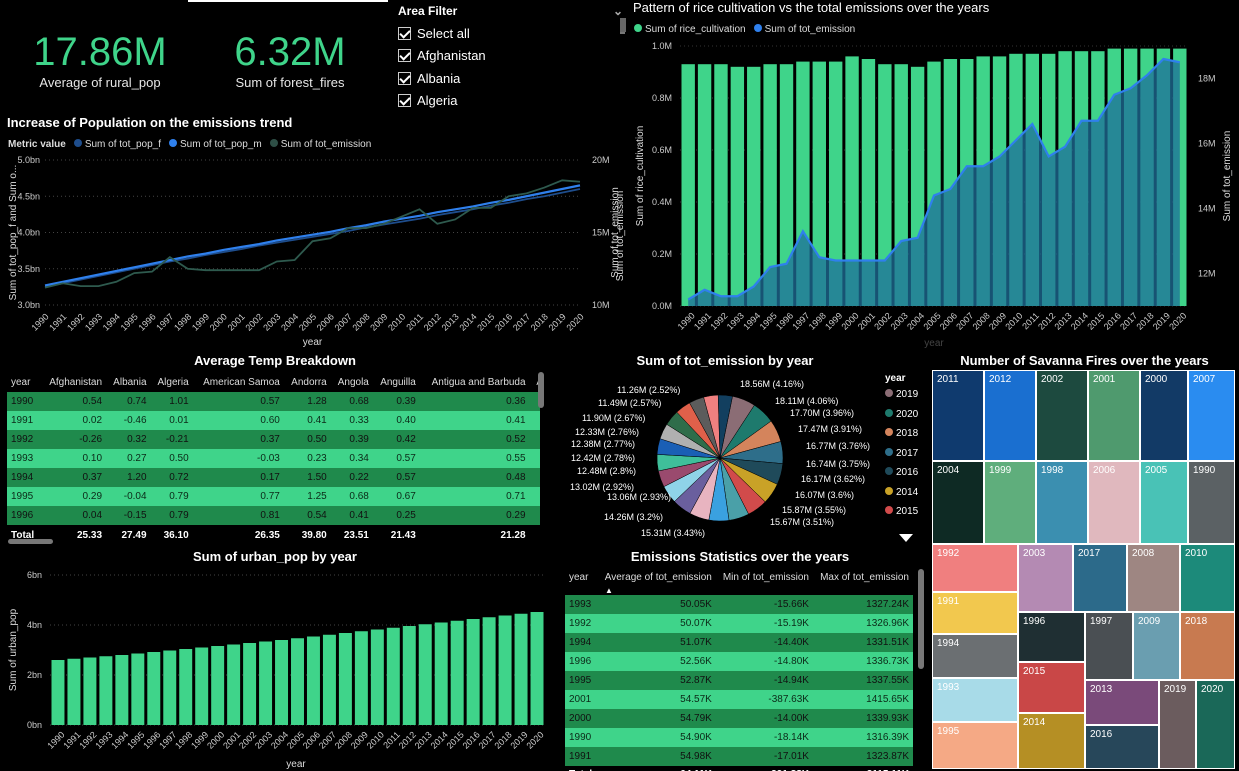 Image resolution: width=1239 pixels, height=771 pixels. What do you see at coordinates (1051, 687) in the screenshot?
I see `treemap-cell: 2015` at bounding box center [1051, 687].